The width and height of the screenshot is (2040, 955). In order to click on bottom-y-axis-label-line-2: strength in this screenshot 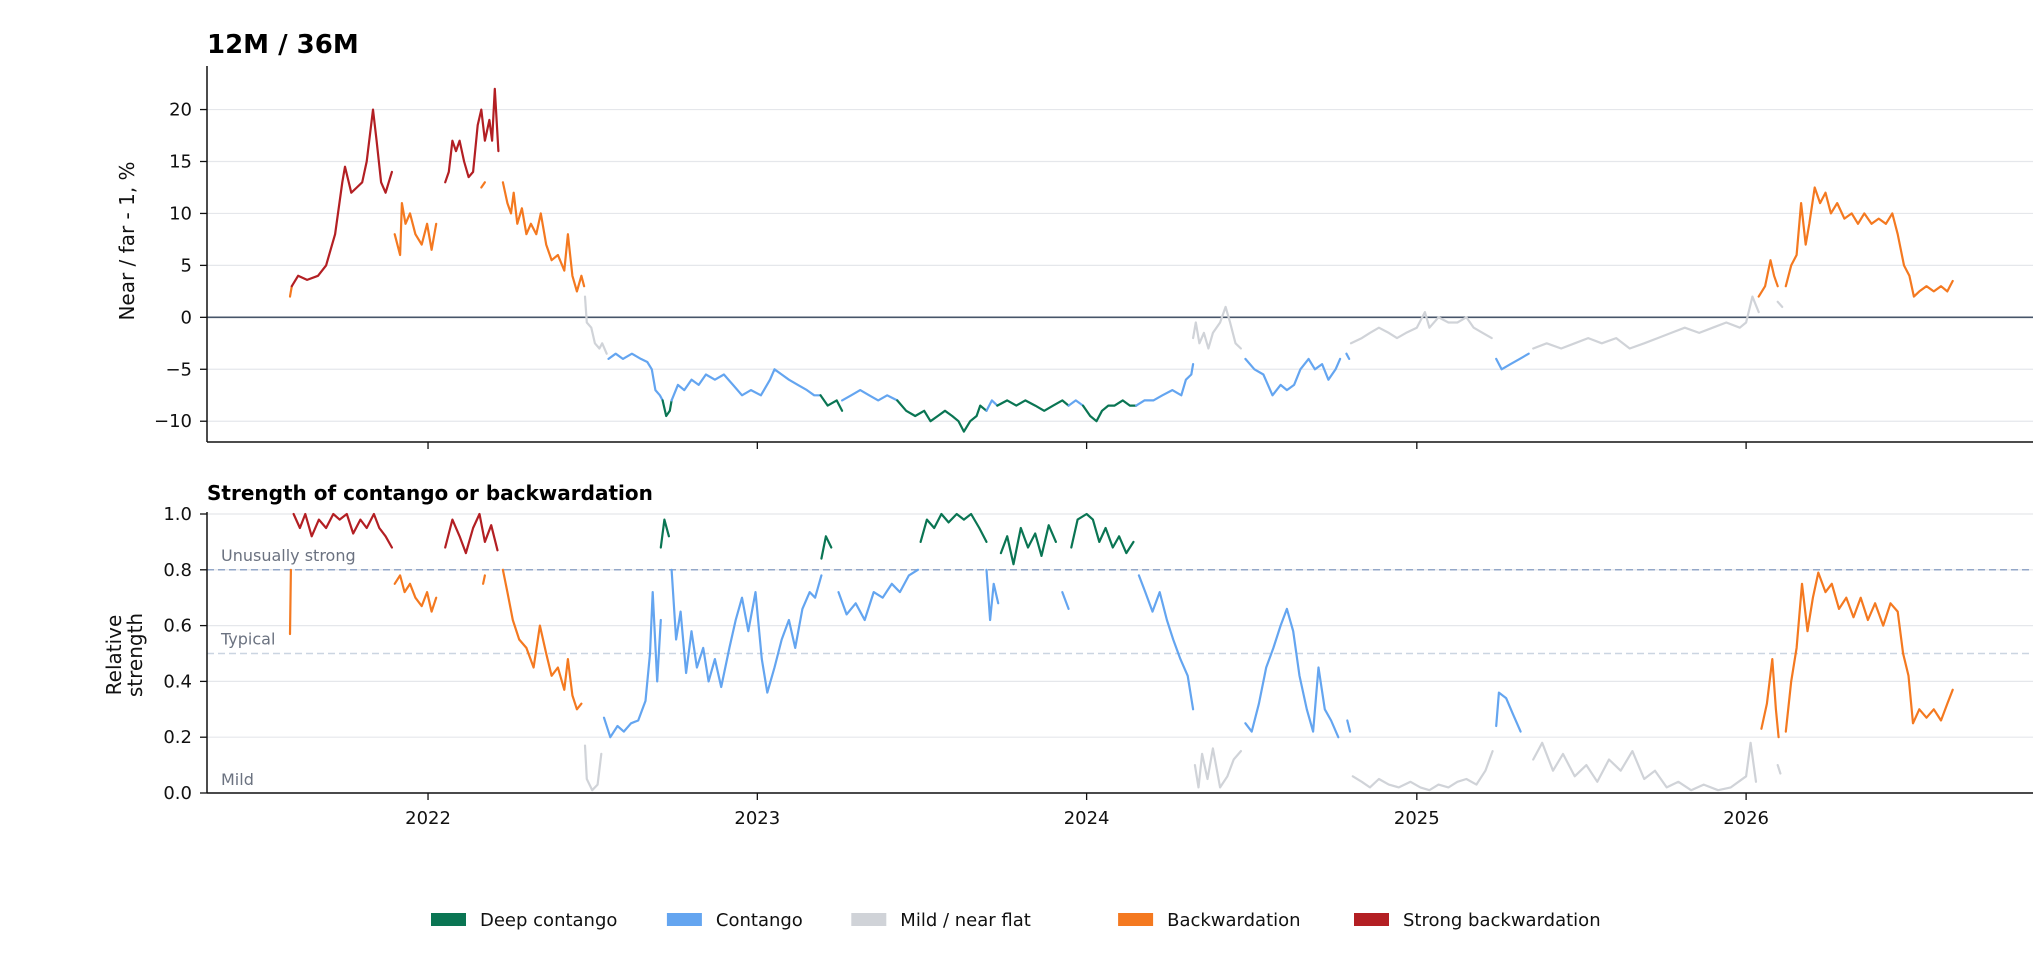, I will do `click(135, 655)`.